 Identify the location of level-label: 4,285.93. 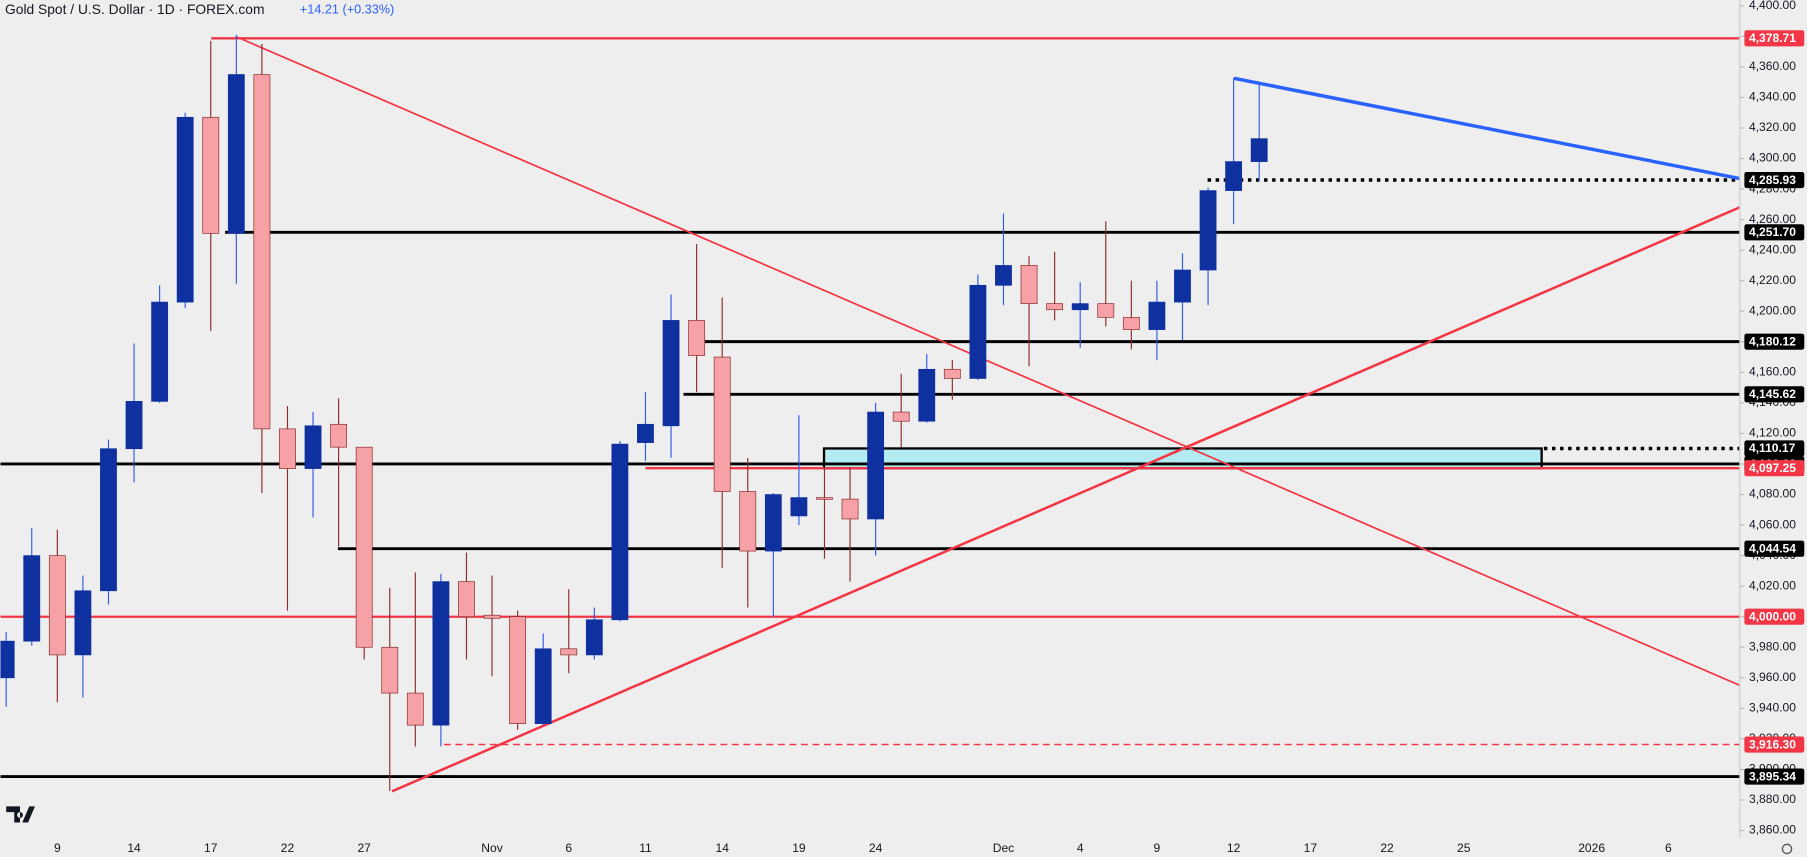
(1772, 180).